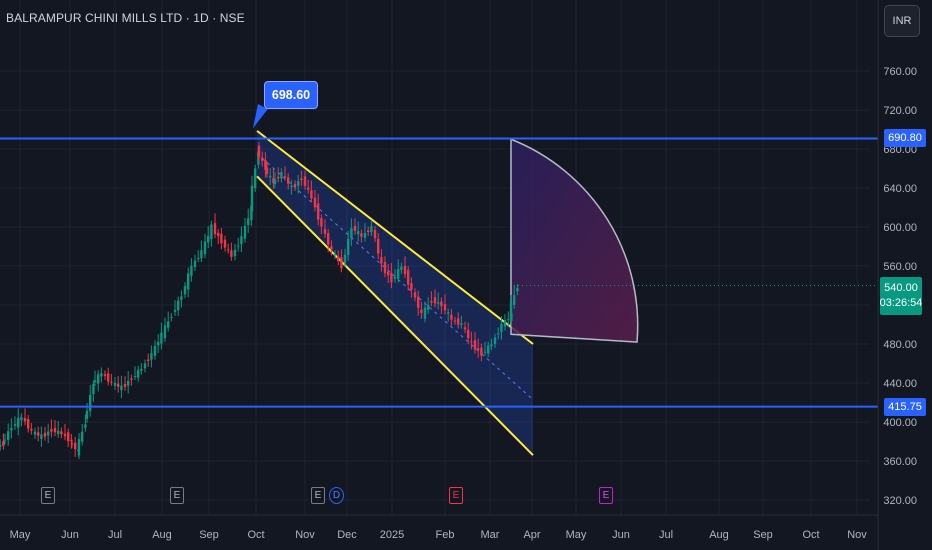 The height and width of the screenshot is (550, 932). What do you see at coordinates (115, 535) in the screenshot?
I see `x-tick-label: Jul` at bounding box center [115, 535].